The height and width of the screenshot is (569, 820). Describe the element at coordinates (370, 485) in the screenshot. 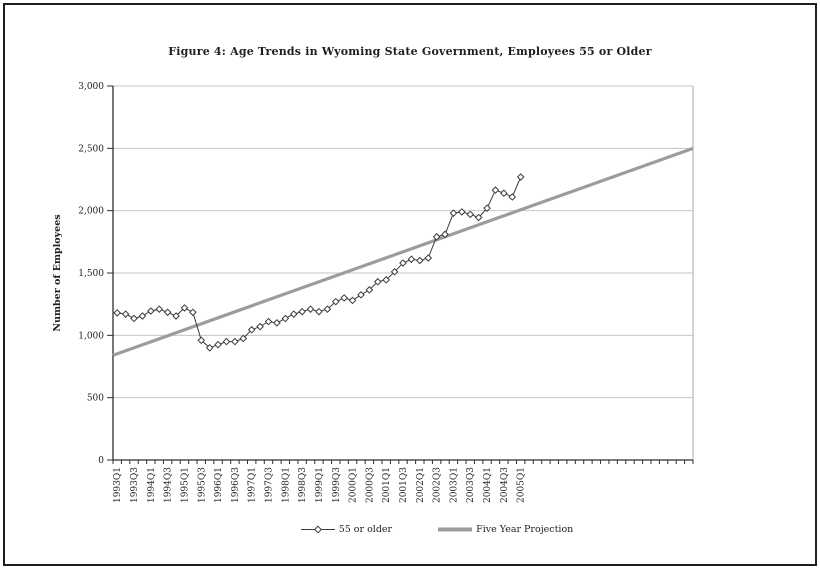

I see `x-tick-label: 2000Q3` at that location.